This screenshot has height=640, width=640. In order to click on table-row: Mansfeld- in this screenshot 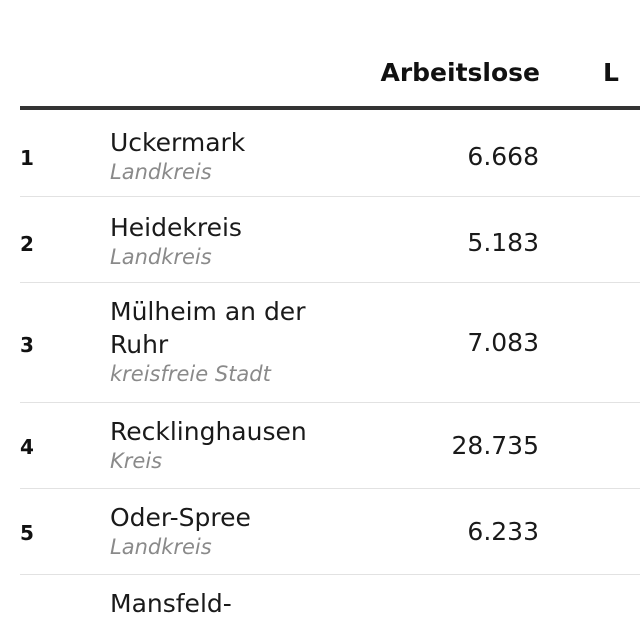, I will do `click(330, 607)`.